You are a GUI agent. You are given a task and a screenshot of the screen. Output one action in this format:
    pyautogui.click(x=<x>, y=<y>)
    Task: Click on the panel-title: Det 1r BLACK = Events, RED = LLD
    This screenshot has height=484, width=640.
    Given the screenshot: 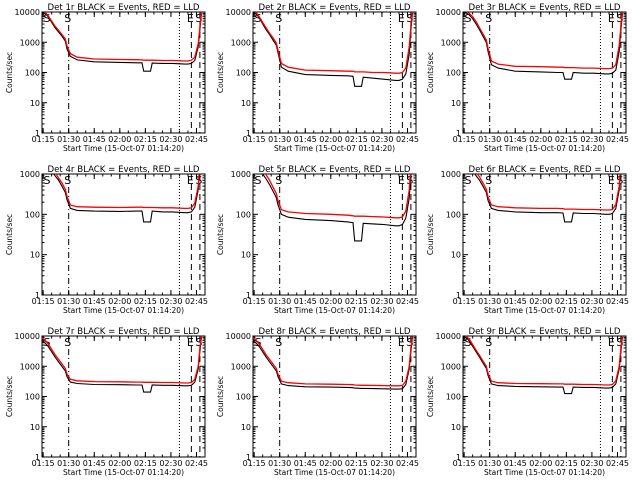 What is the action you would take?
    pyautogui.click(x=123, y=8)
    